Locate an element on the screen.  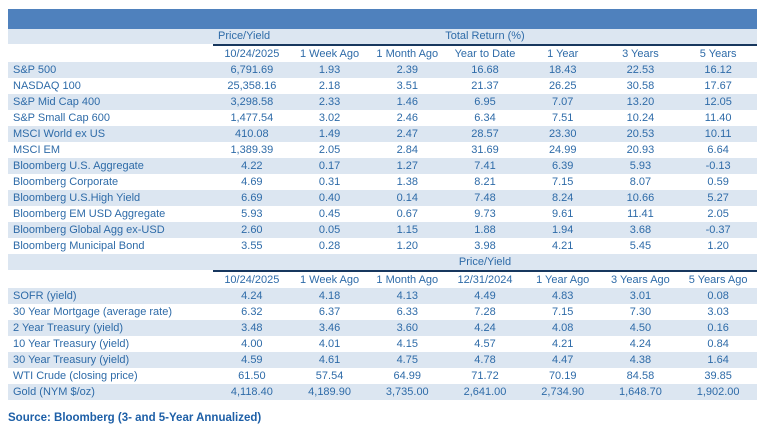
cell-value: 4.47 is located at coordinates (562, 360).